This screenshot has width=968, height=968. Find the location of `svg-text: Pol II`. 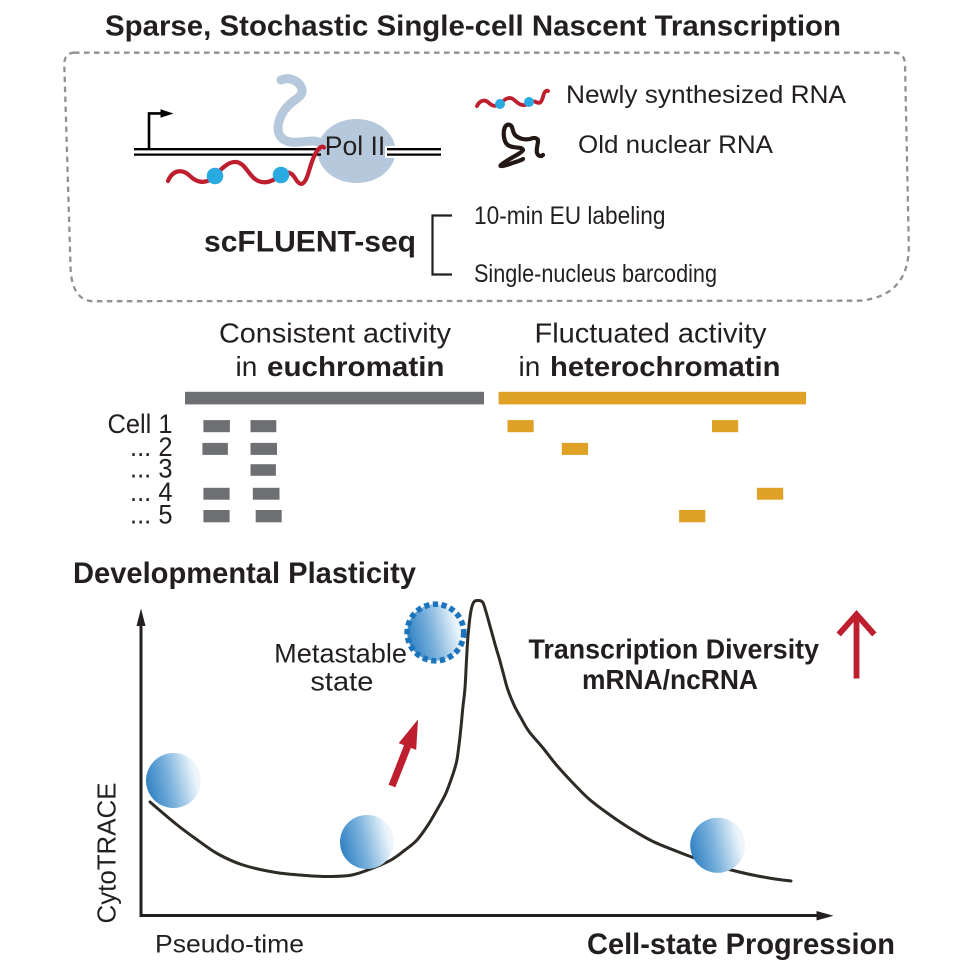

svg-text: Pol II is located at coordinates (355, 146).